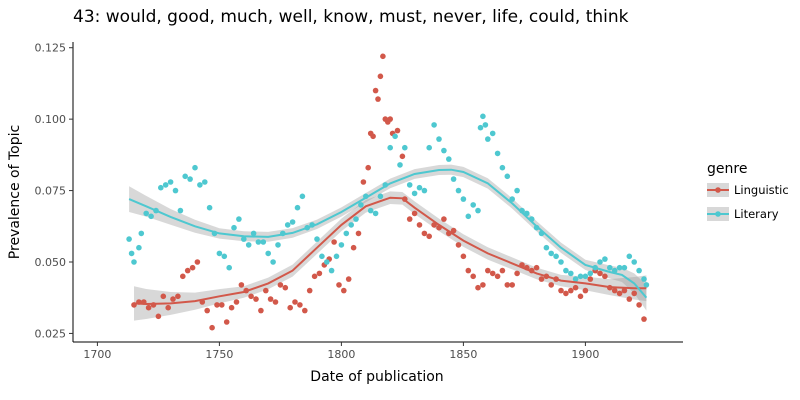 This screenshot has width=800, height=400. Describe the element at coordinates (219, 354) in the screenshot. I see `x-tick-label: 1750` at that location.